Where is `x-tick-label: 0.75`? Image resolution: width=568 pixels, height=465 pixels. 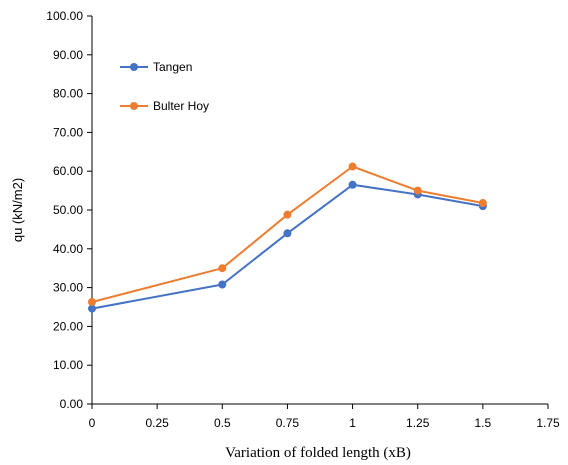
x-tick-label: 0.75 is located at coordinates (288, 423).